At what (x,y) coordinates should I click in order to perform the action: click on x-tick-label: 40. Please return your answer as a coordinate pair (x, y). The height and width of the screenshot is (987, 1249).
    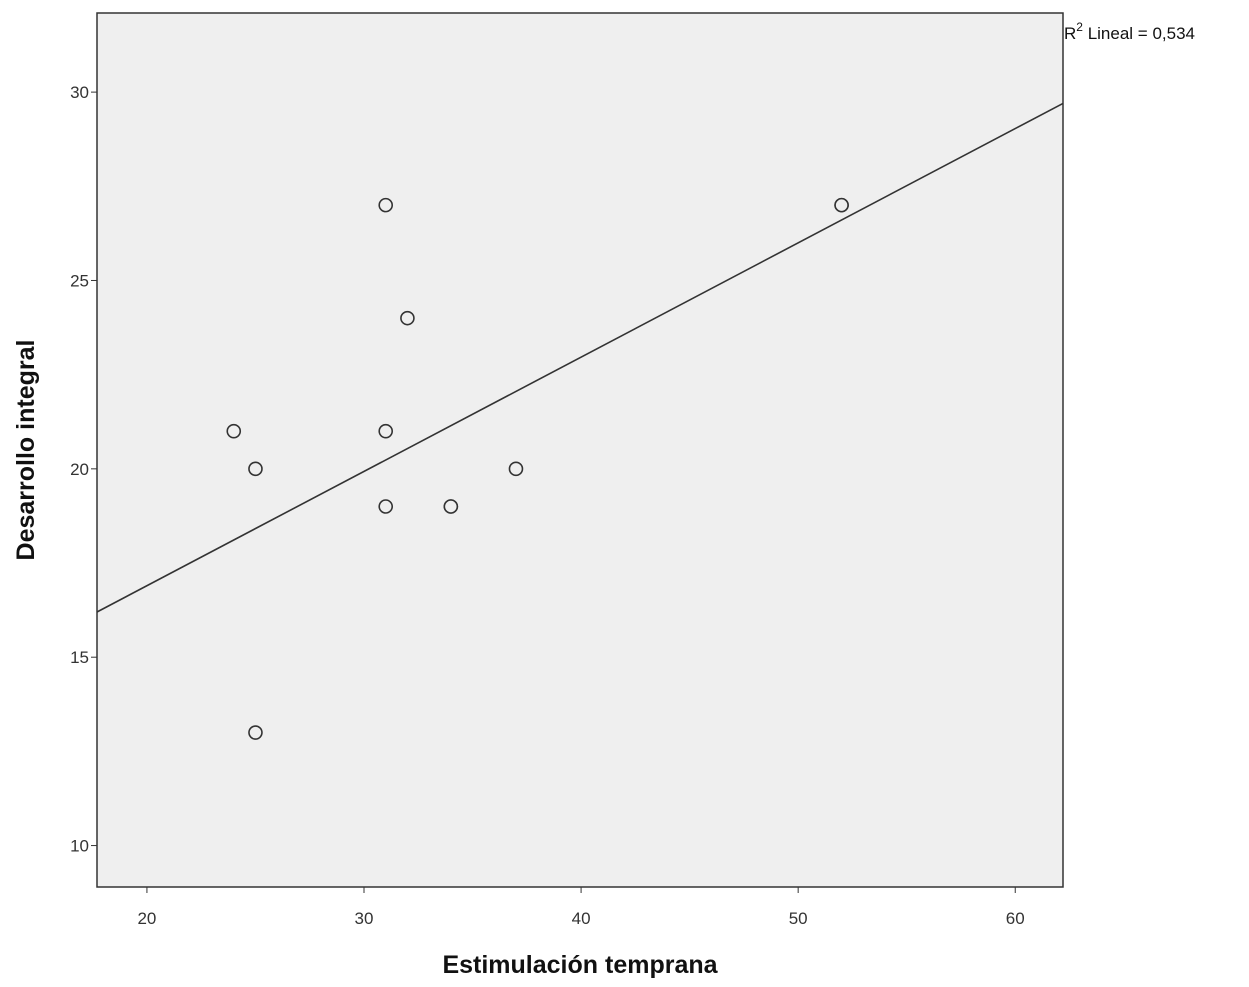
    Looking at the image, I should click on (581, 918).